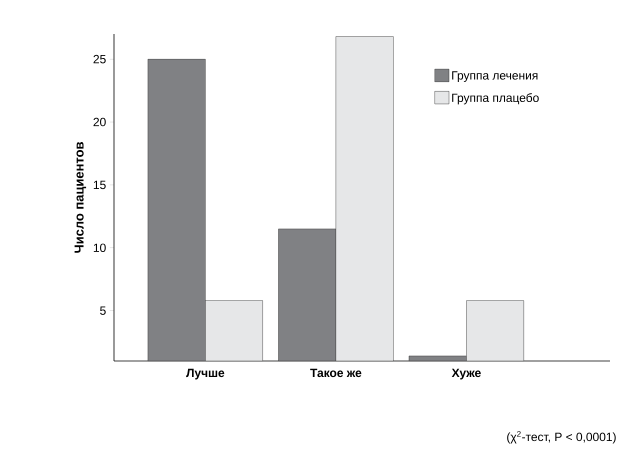 The image size is (631, 455). I want to click on legend-label: Группа плацебо, so click(495, 98).